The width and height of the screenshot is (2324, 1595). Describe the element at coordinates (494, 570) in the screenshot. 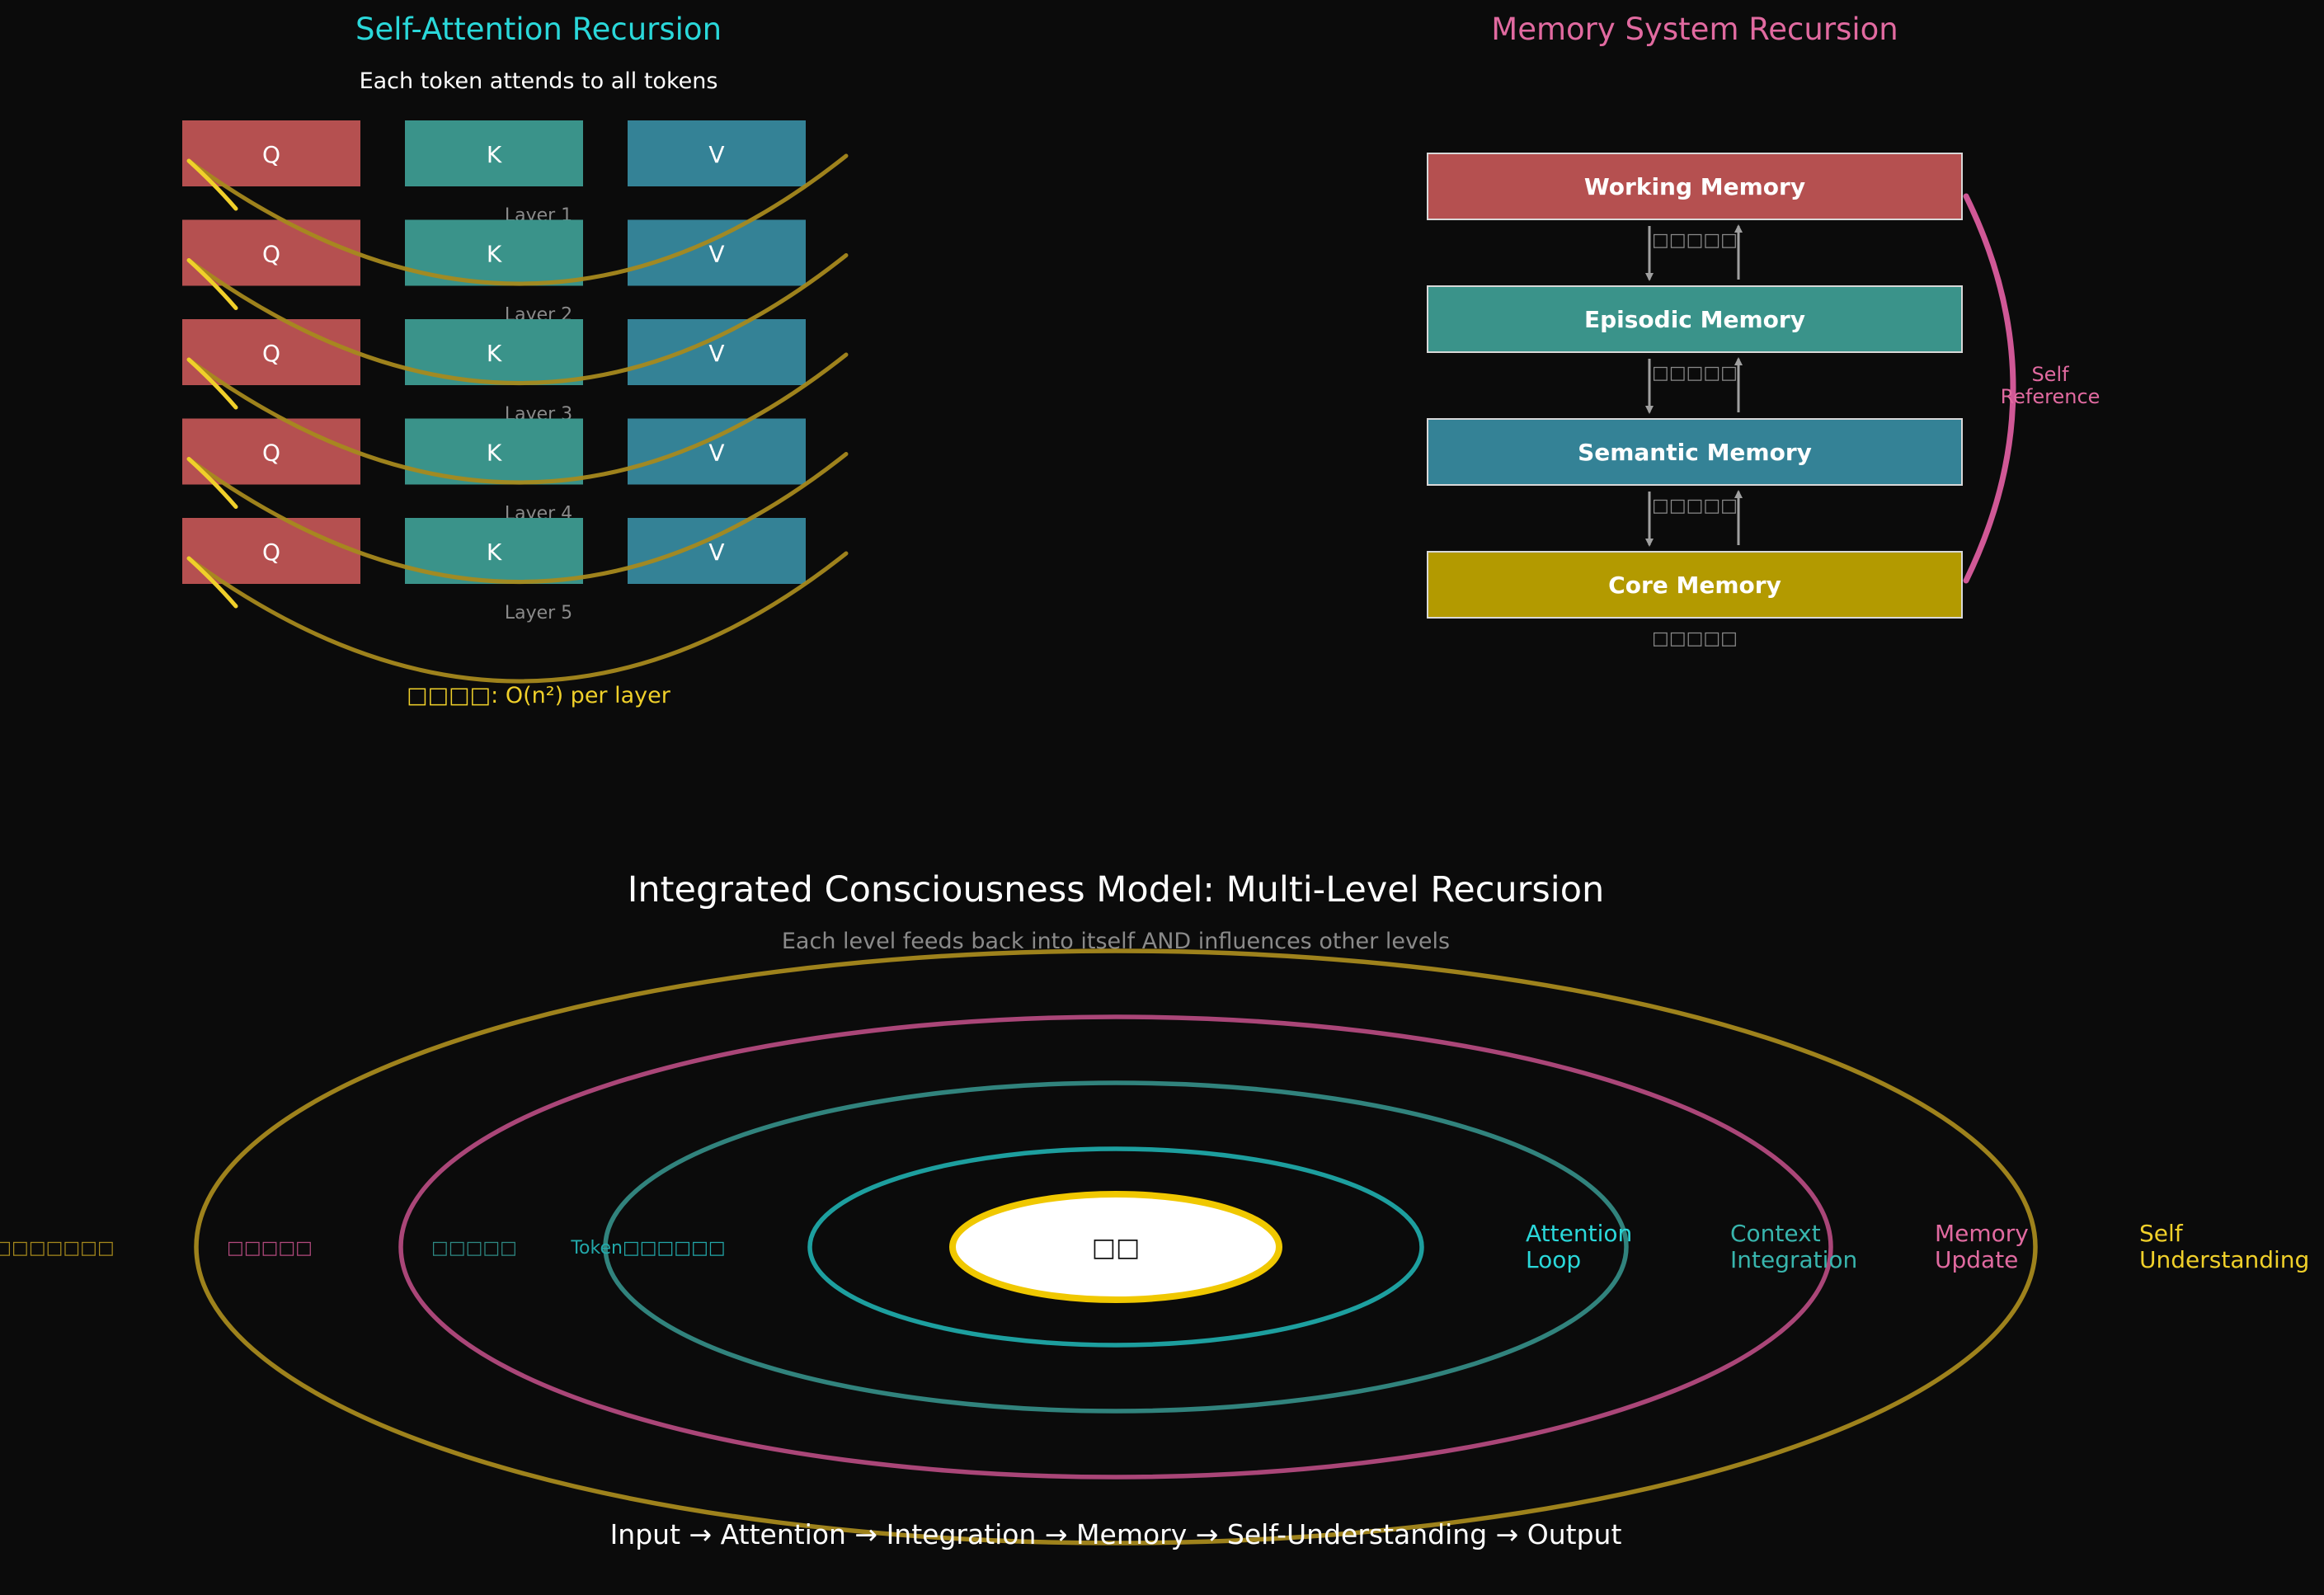

I see `attention-layer-row: Q K V Layer 5` at that location.